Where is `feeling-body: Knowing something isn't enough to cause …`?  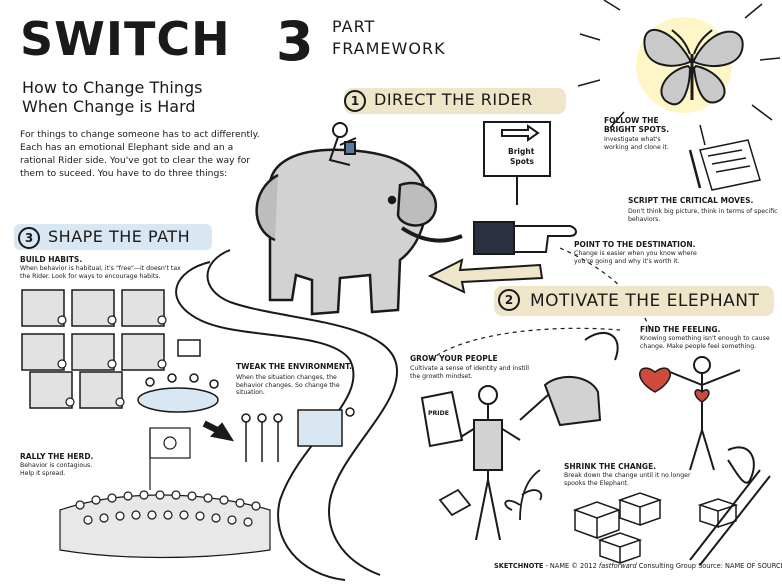
feeling-body: Knowing something isn't enough to cause … is located at coordinates (705, 342).